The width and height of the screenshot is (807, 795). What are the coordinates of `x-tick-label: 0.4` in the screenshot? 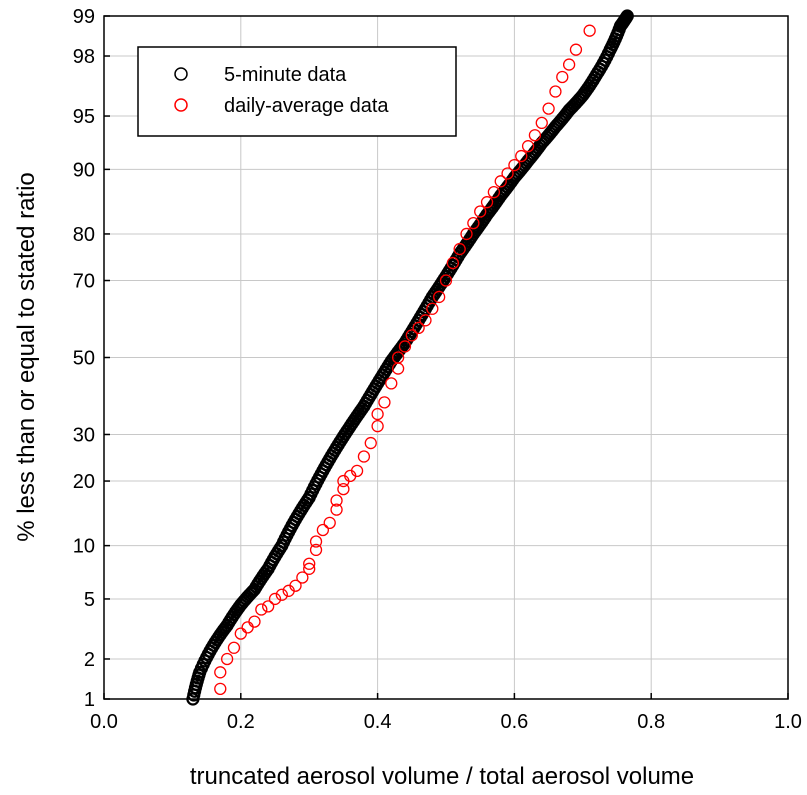 It's located at (378, 722).